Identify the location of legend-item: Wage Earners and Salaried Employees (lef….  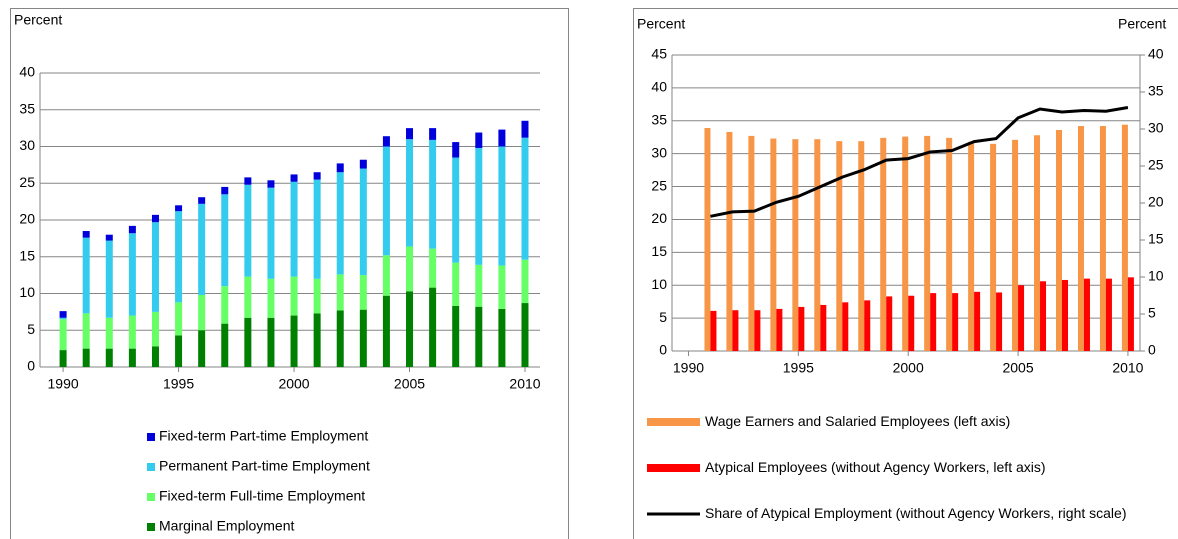
(857, 421).